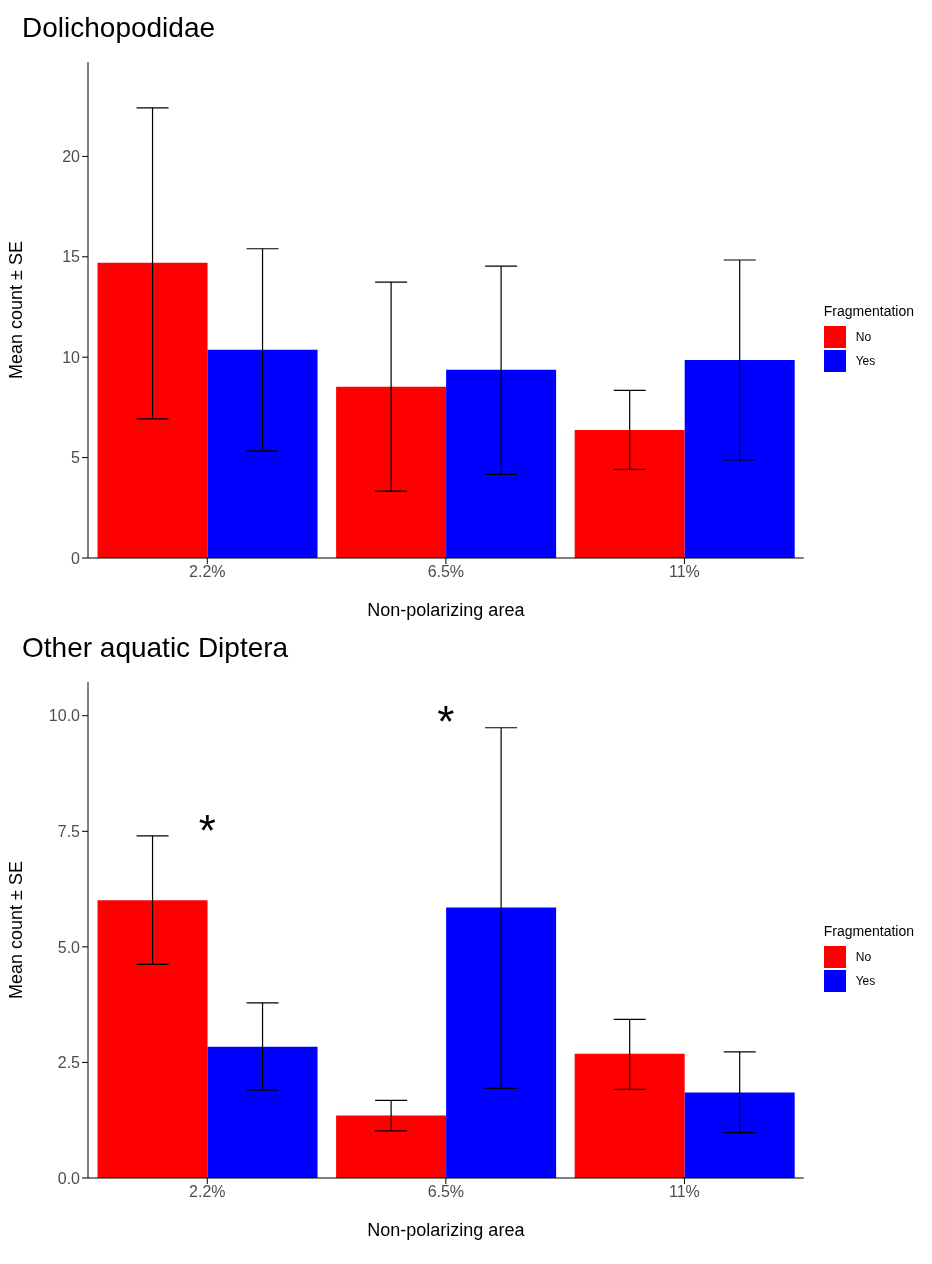 Image resolution: width=932 pixels, height=1264 pixels. Describe the element at coordinates (69, 947) in the screenshot. I see `y-tick-label: 5.0` at that location.